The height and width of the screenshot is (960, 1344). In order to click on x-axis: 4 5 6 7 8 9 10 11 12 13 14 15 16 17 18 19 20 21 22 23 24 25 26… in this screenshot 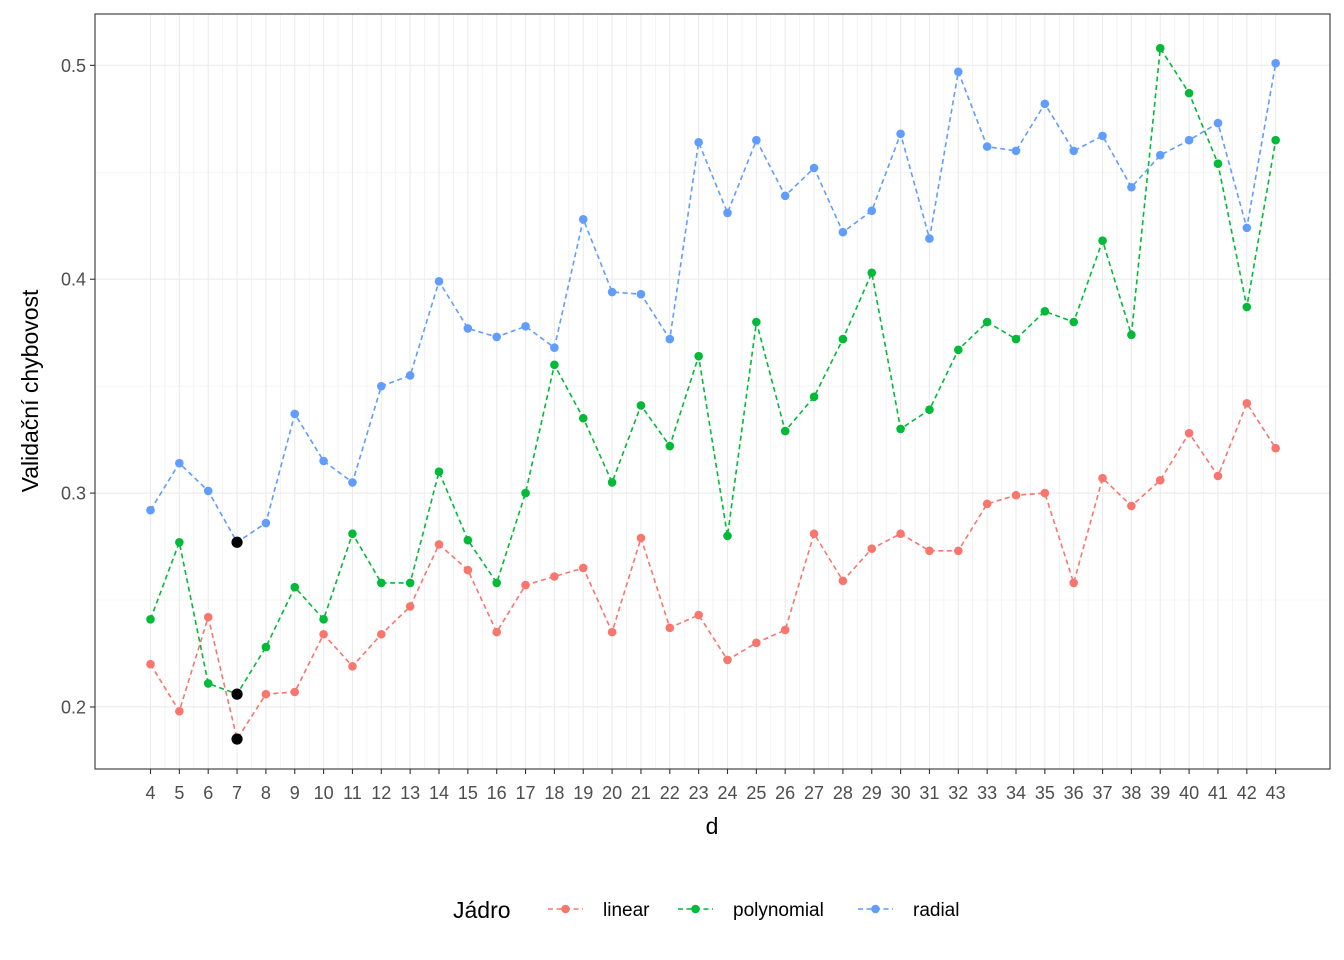, I will do `click(715, 786)`.